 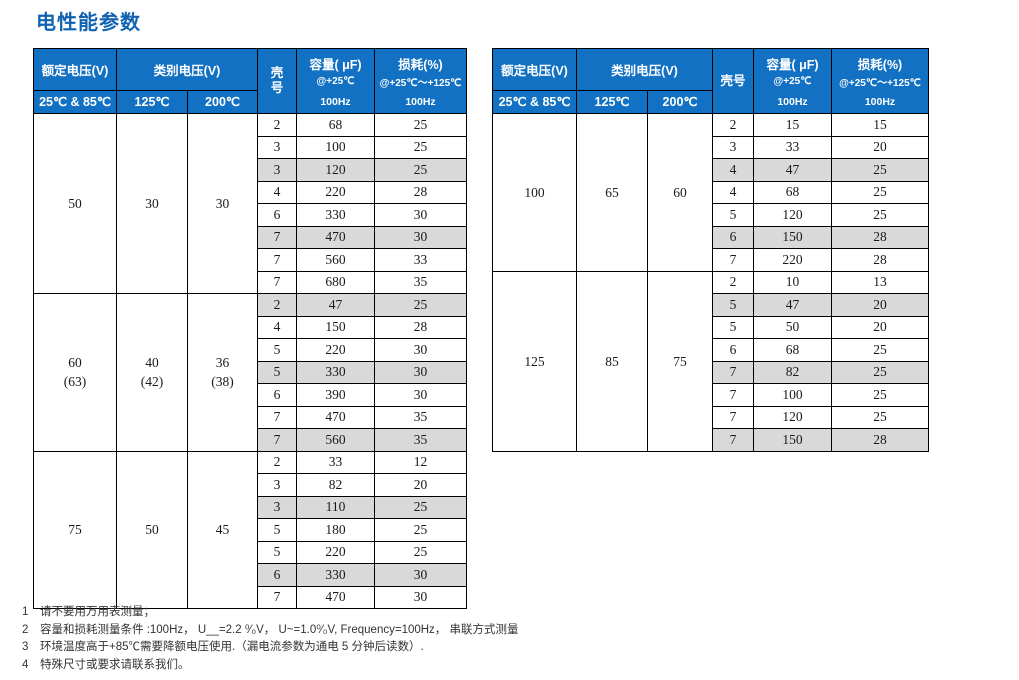 I want to click on table-row: 50 30 30 2 68 25, so click(x=250, y=203).